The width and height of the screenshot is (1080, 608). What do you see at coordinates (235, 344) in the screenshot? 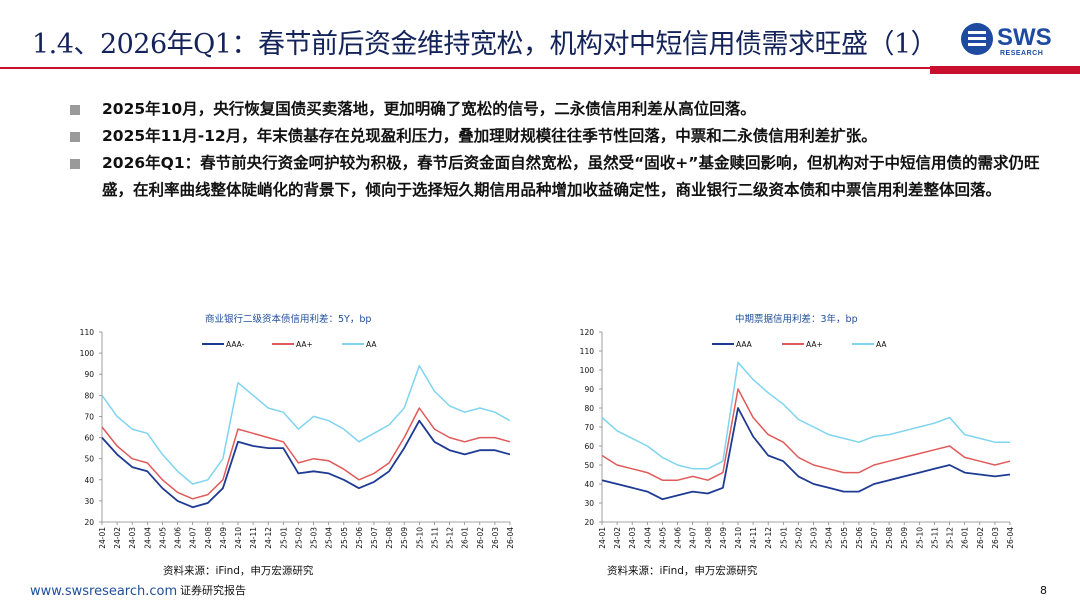
I see `legend-label: AAA-` at bounding box center [235, 344].